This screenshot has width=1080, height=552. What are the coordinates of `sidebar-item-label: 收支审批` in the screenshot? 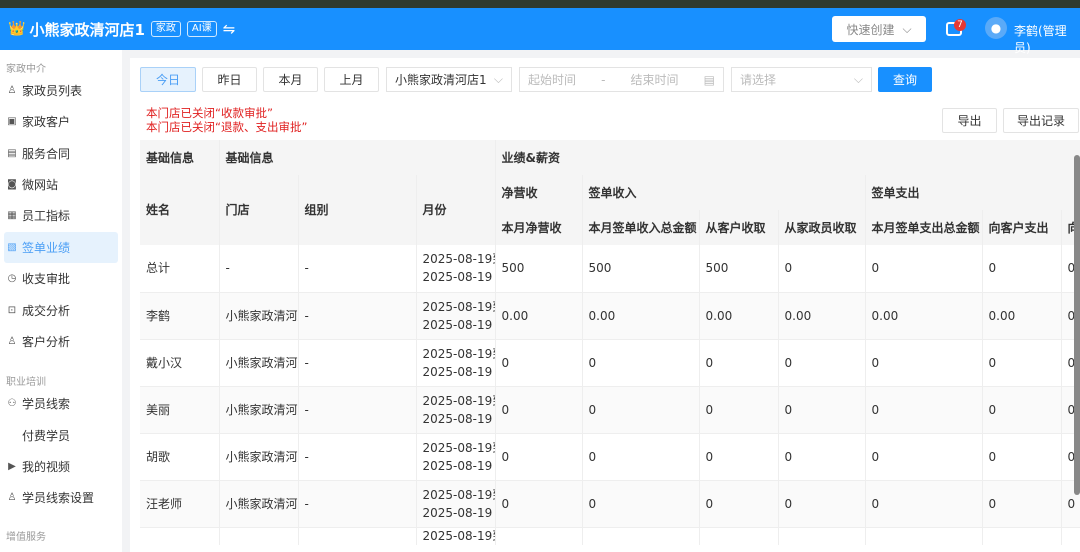 It's located at (46, 279).